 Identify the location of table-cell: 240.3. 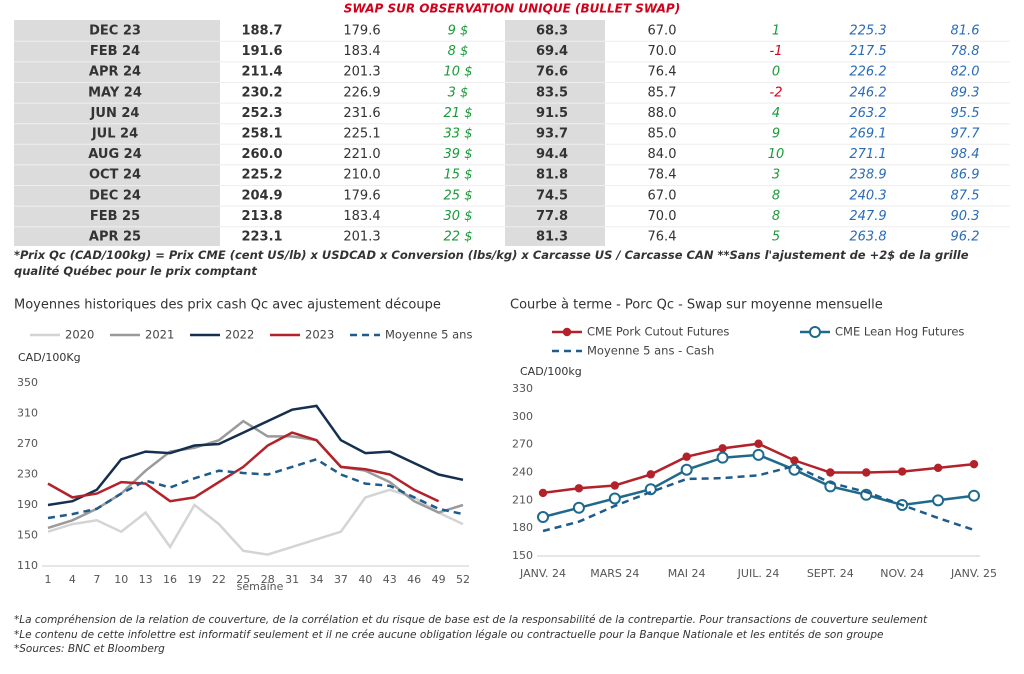
(867, 195).